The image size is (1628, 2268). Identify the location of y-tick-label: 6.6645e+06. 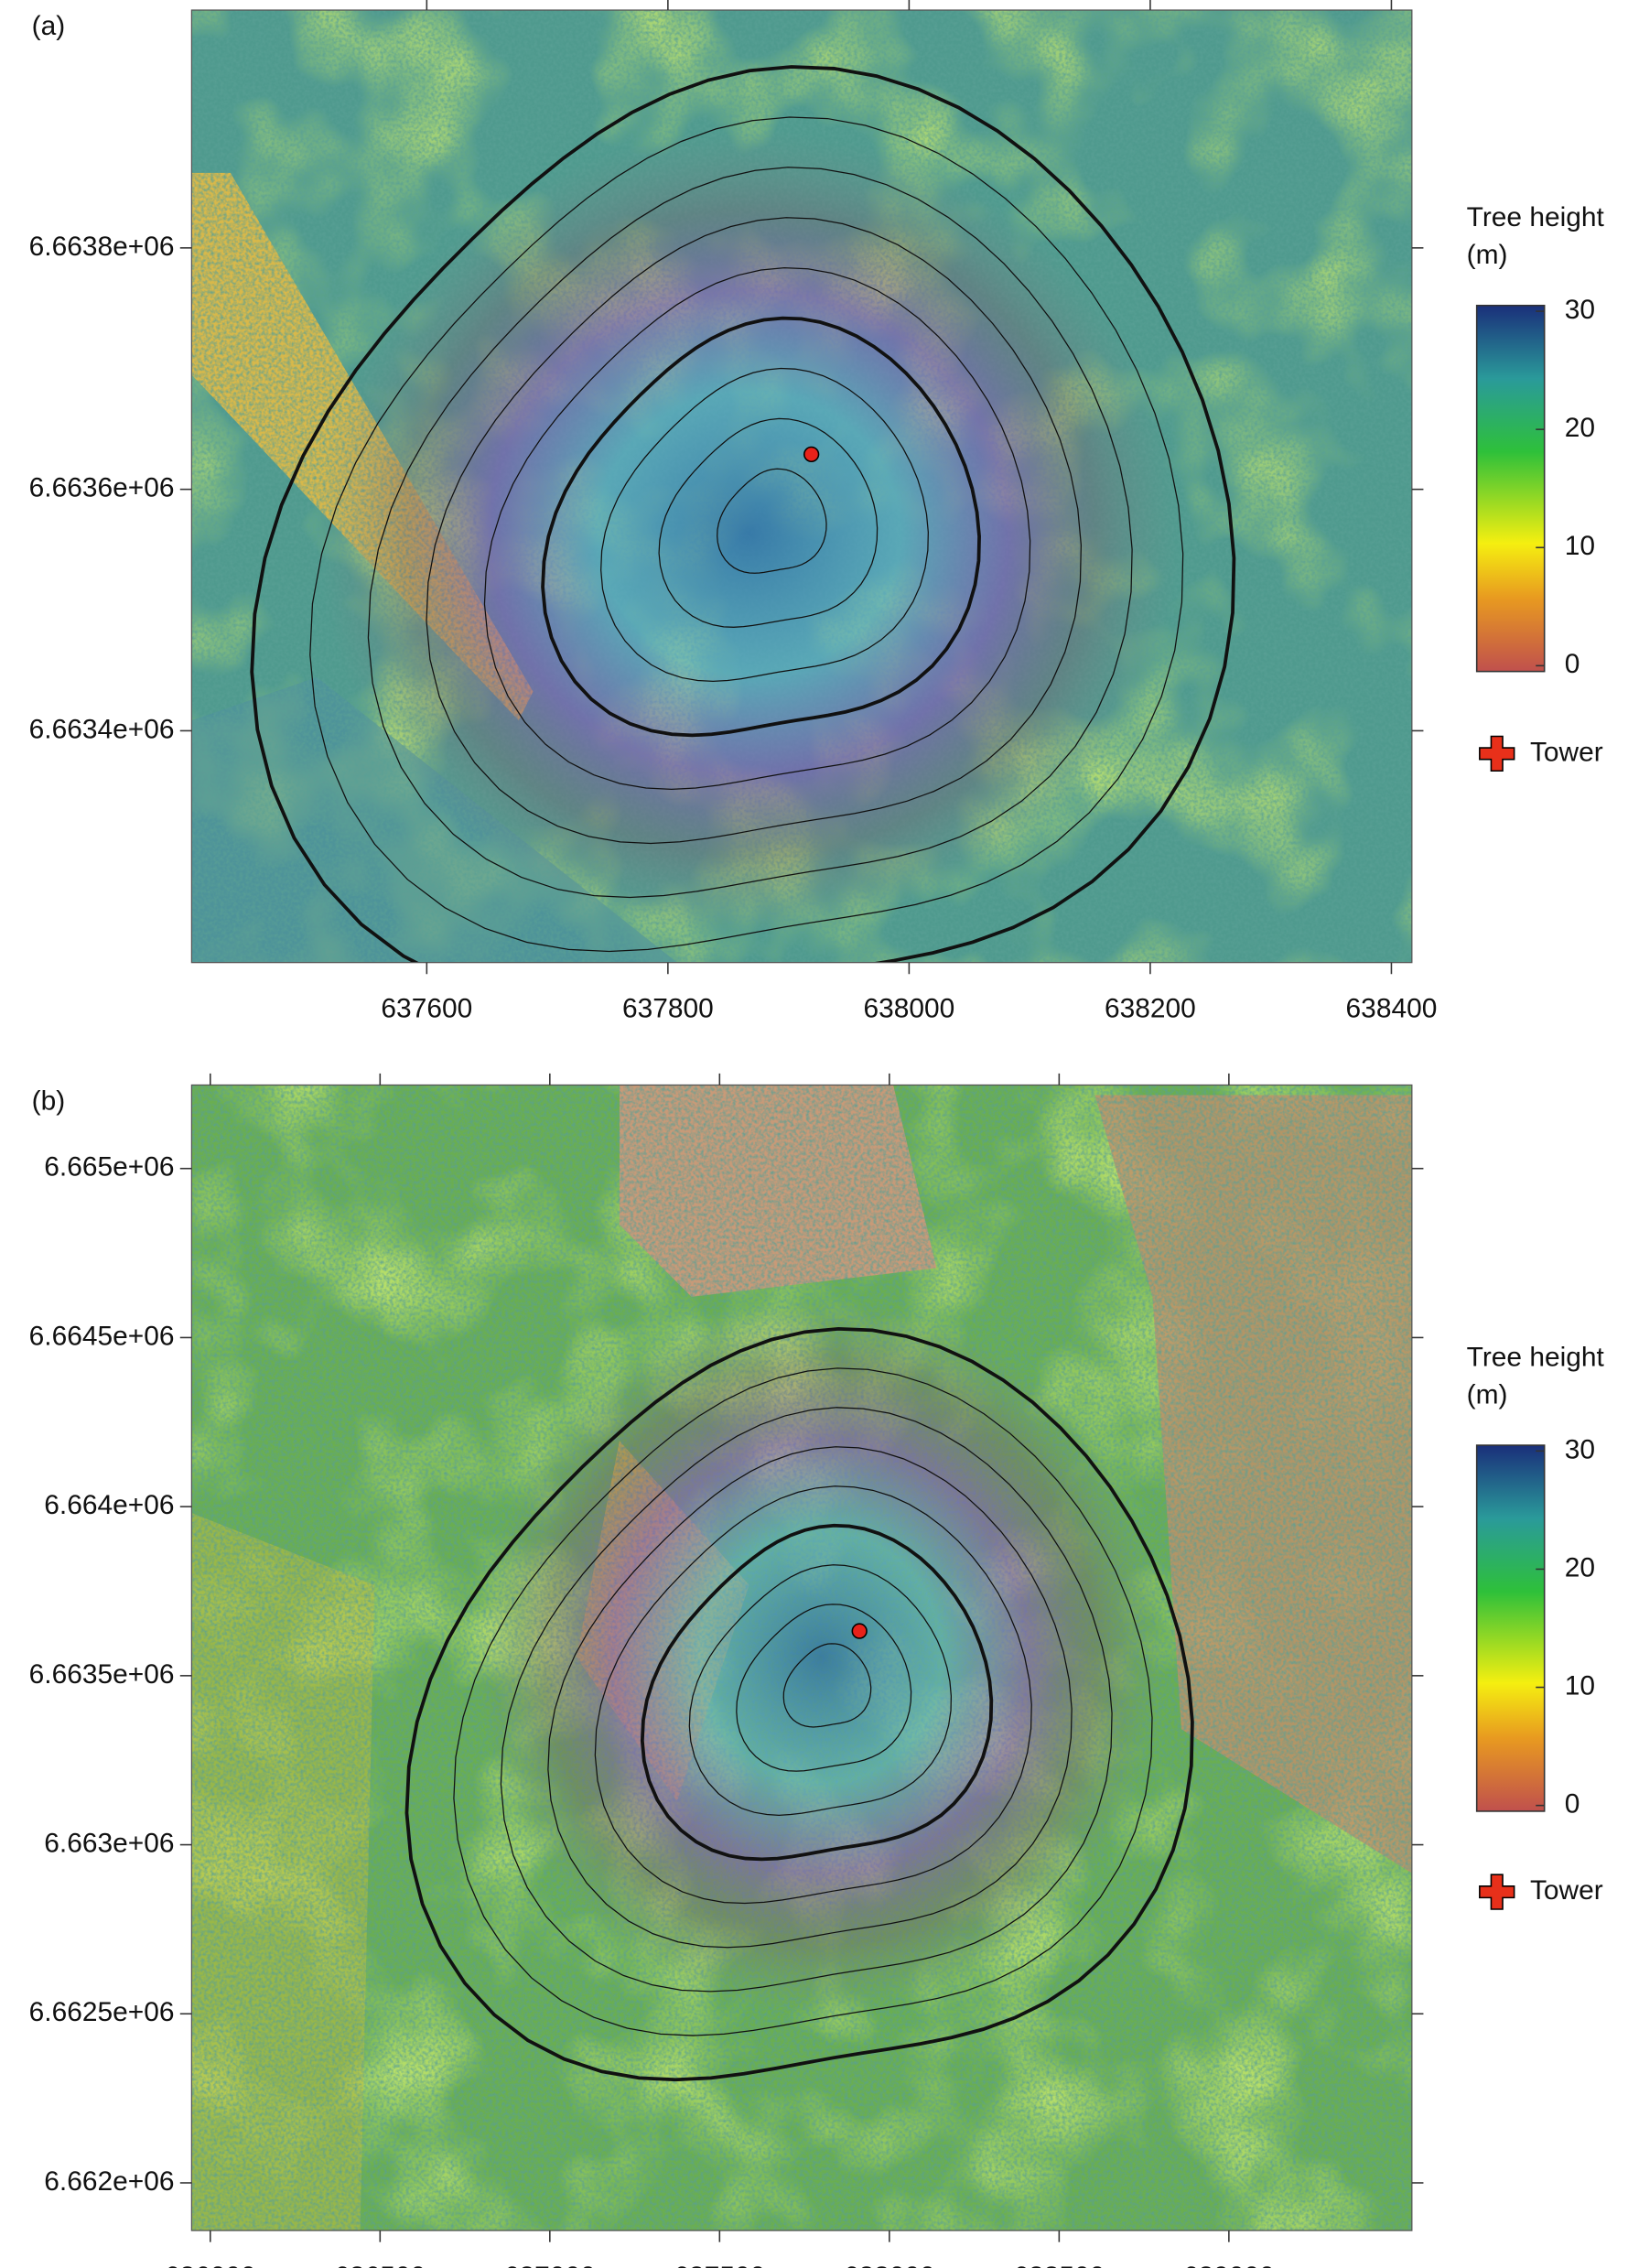
(102, 1336).